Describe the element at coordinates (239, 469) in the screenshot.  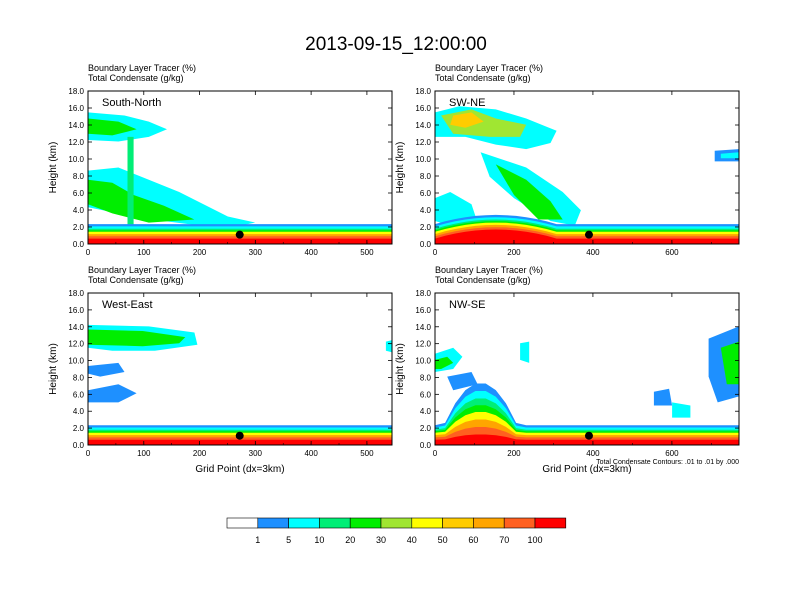
I see `x-axis-label: Grid Point (dx=3km)` at that location.